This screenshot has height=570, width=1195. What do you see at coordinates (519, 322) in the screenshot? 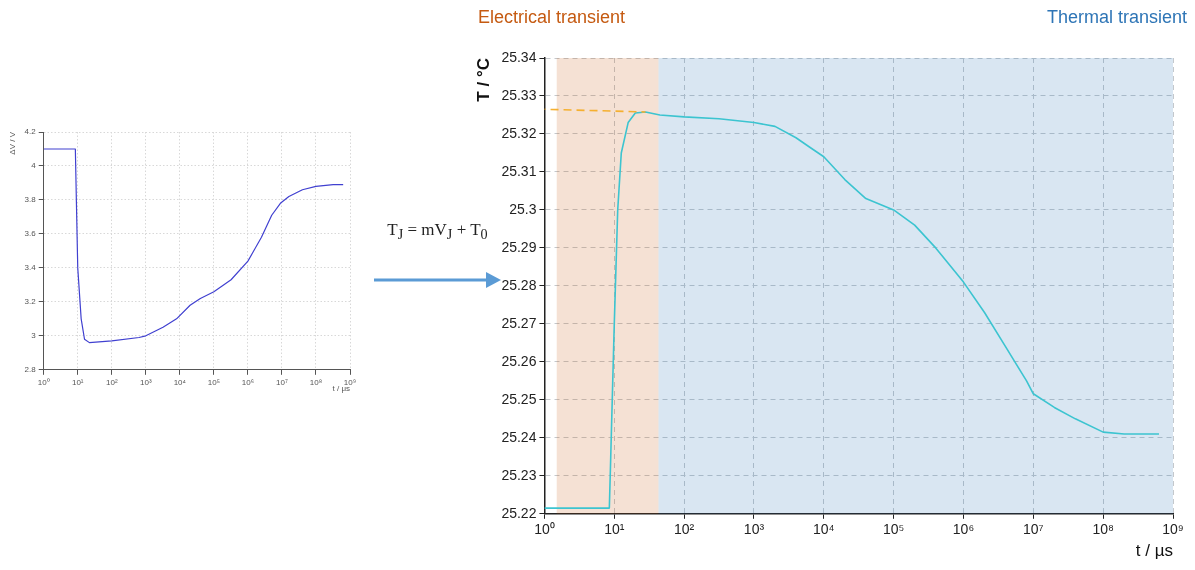
I see `y-tick-label: 25.27` at bounding box center [519, 322].